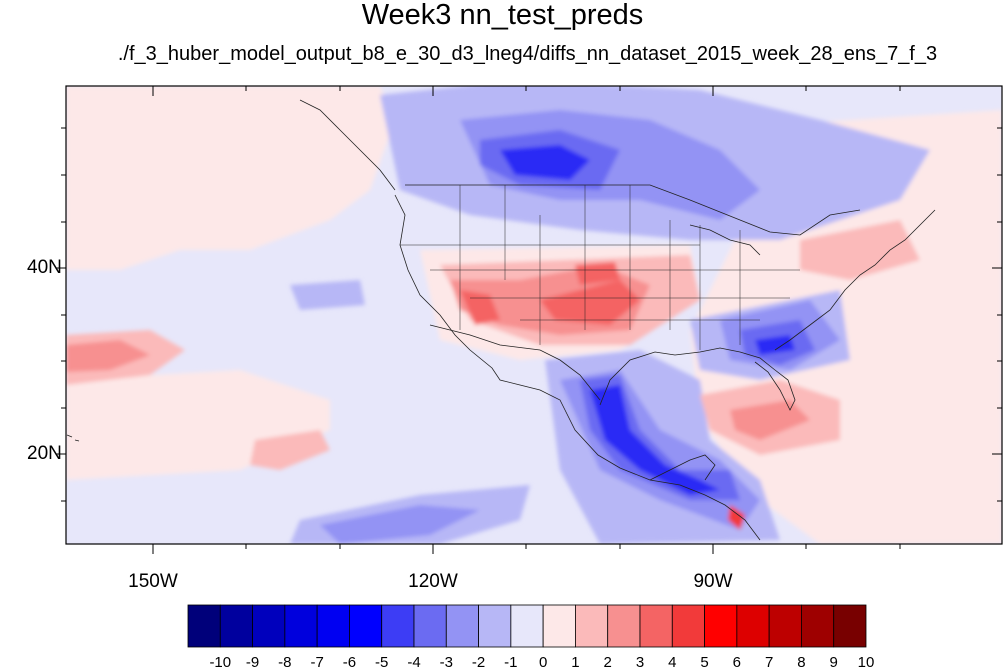  What do you see at coordinates (640, 662) in the screenshot?
I see `colorbar-label: 3` at bounding box center [640, 662].